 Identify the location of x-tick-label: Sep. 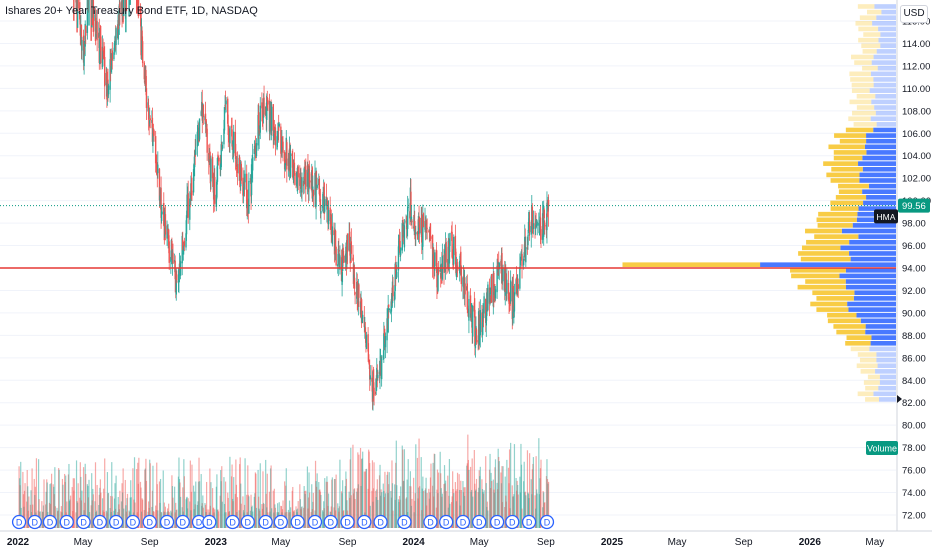
(150, 542).